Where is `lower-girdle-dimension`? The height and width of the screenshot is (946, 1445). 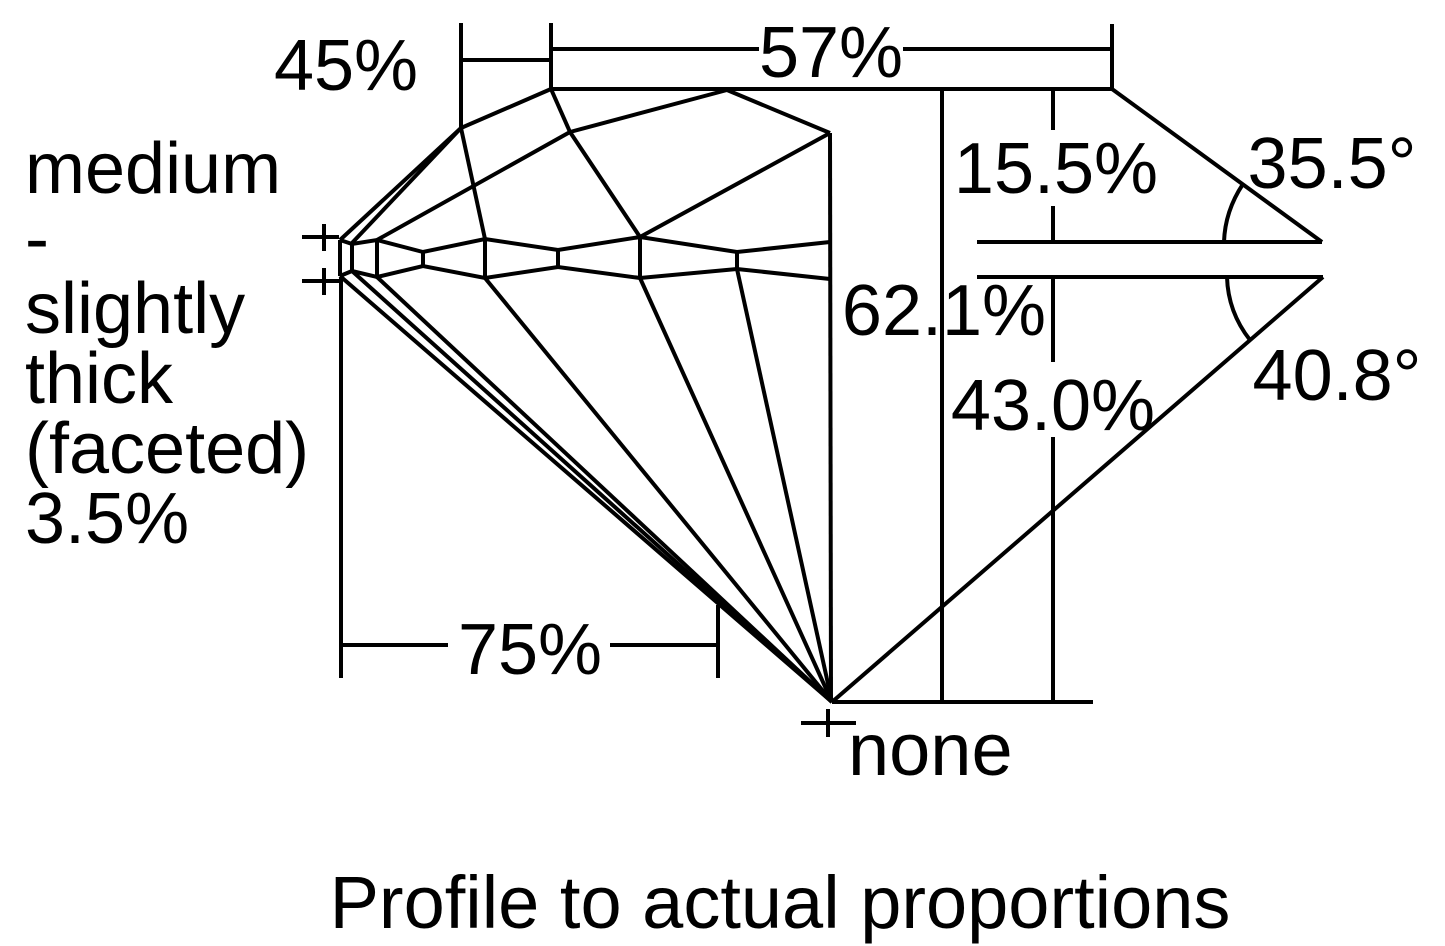 lower-girdle-dimension is located at coordinates (529, 477).